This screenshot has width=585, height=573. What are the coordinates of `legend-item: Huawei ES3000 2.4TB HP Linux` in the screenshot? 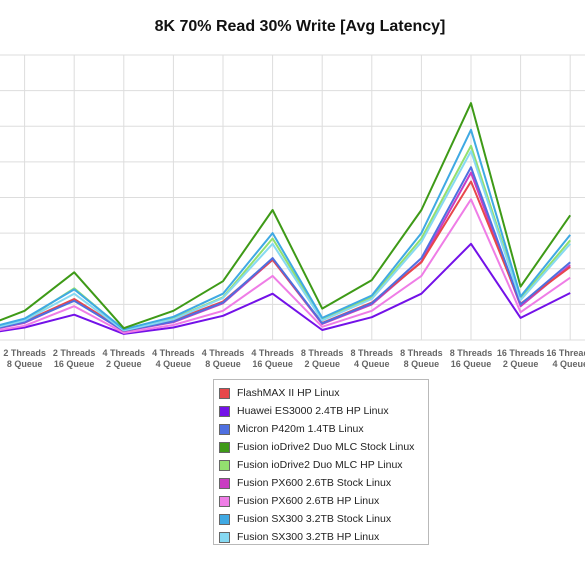 It's located at (323, 411).